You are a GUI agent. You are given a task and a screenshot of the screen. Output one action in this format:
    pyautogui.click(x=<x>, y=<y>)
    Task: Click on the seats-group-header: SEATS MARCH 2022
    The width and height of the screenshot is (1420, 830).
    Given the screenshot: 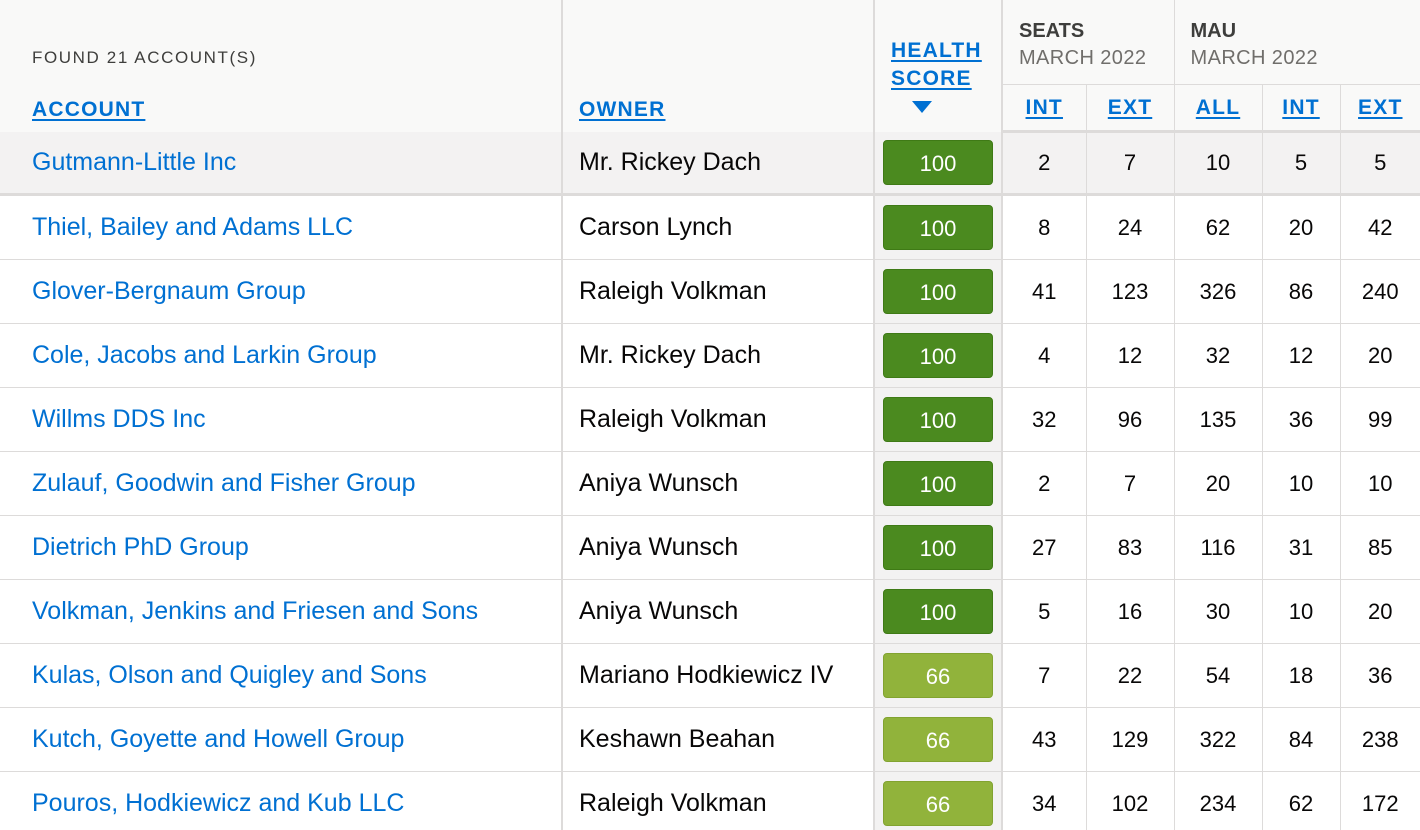 What is the action you would take?
    pyautogui.click(x=1087, y=42)
    